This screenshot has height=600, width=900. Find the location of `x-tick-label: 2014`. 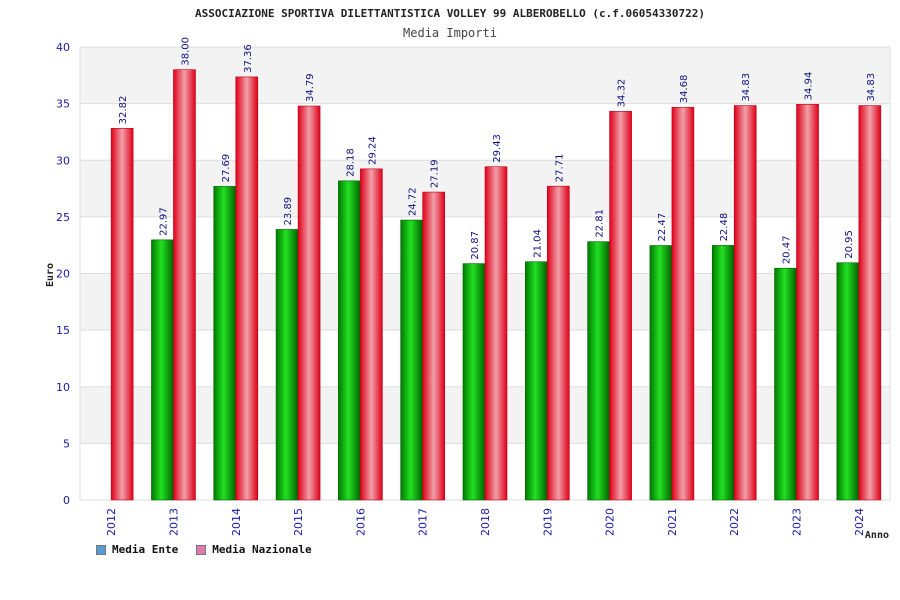

x-tick-label: 2014 is located at coordinates (236, 522).